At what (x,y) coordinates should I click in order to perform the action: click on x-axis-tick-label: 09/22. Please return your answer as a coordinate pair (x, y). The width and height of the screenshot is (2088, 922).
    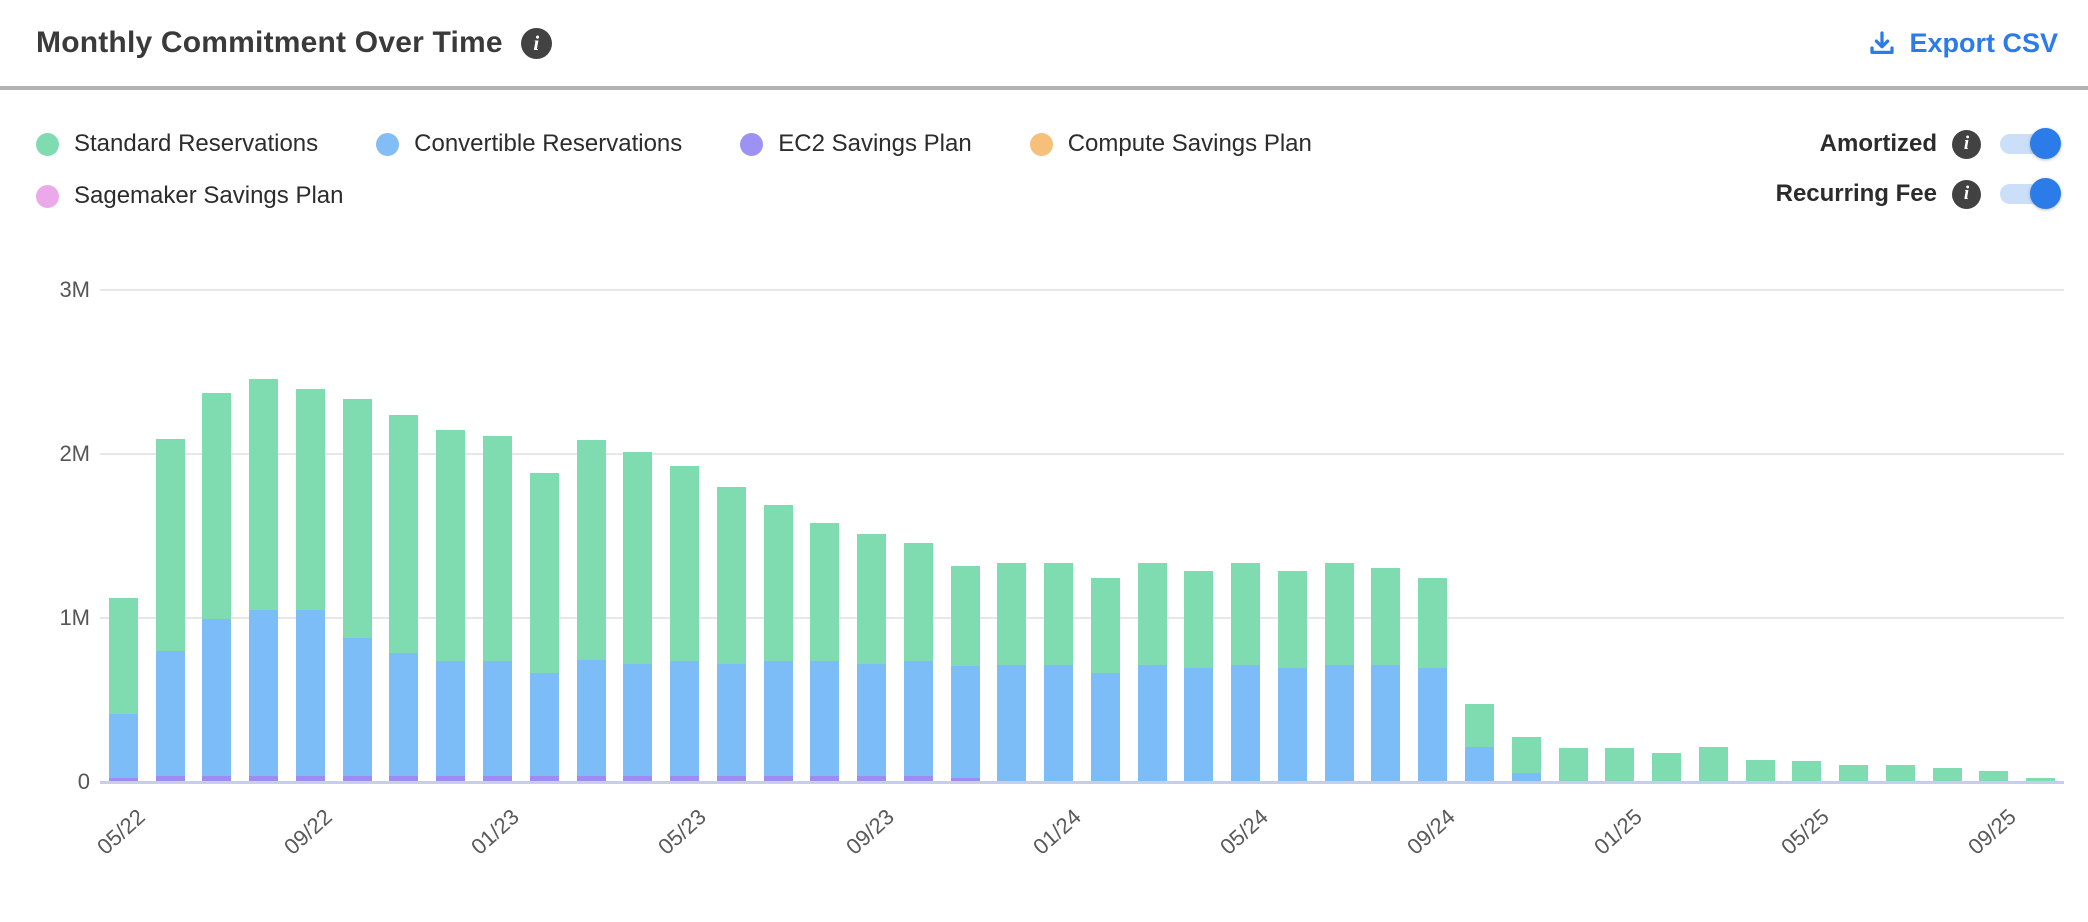
    Looking at the image, I should click on (308, 832).